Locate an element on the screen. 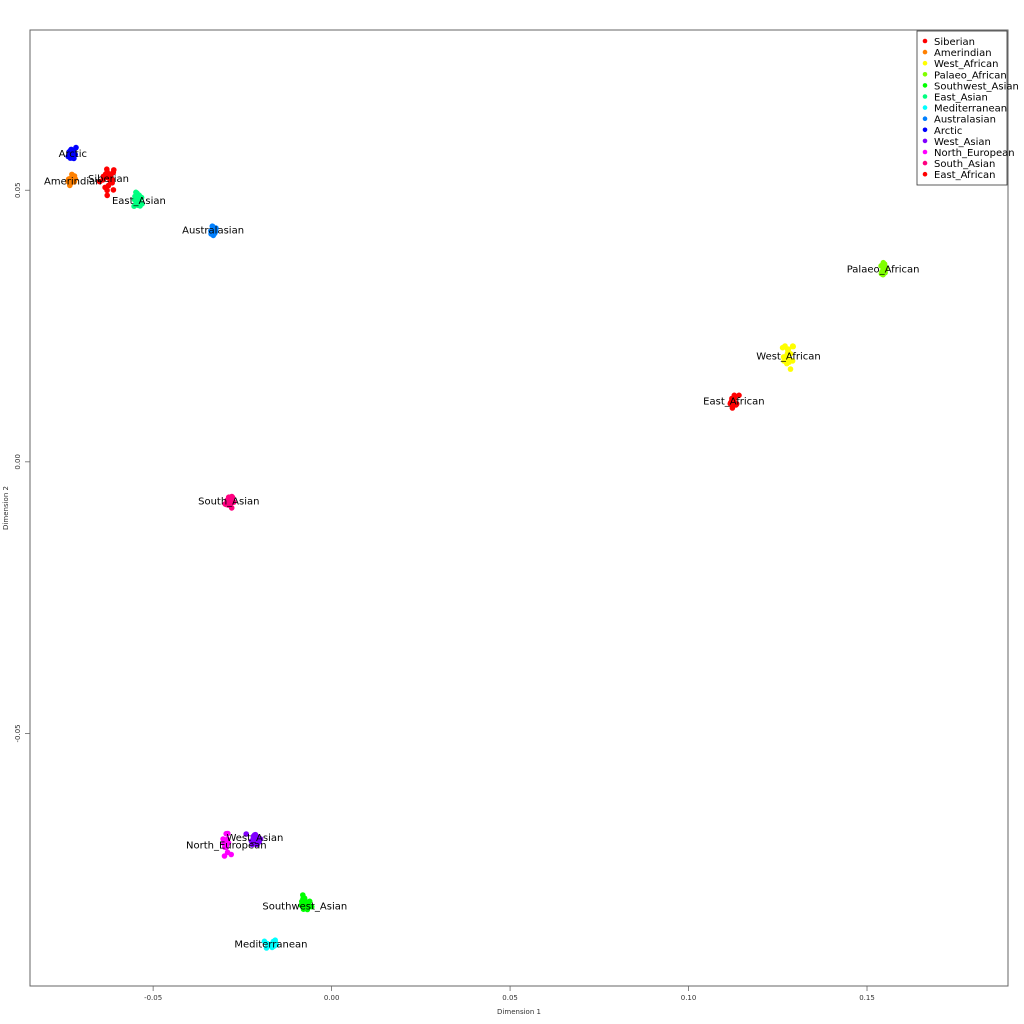 This screenshot has width=1024, height=1024. legend-label: Arctic is located at coordinates (948, 131).